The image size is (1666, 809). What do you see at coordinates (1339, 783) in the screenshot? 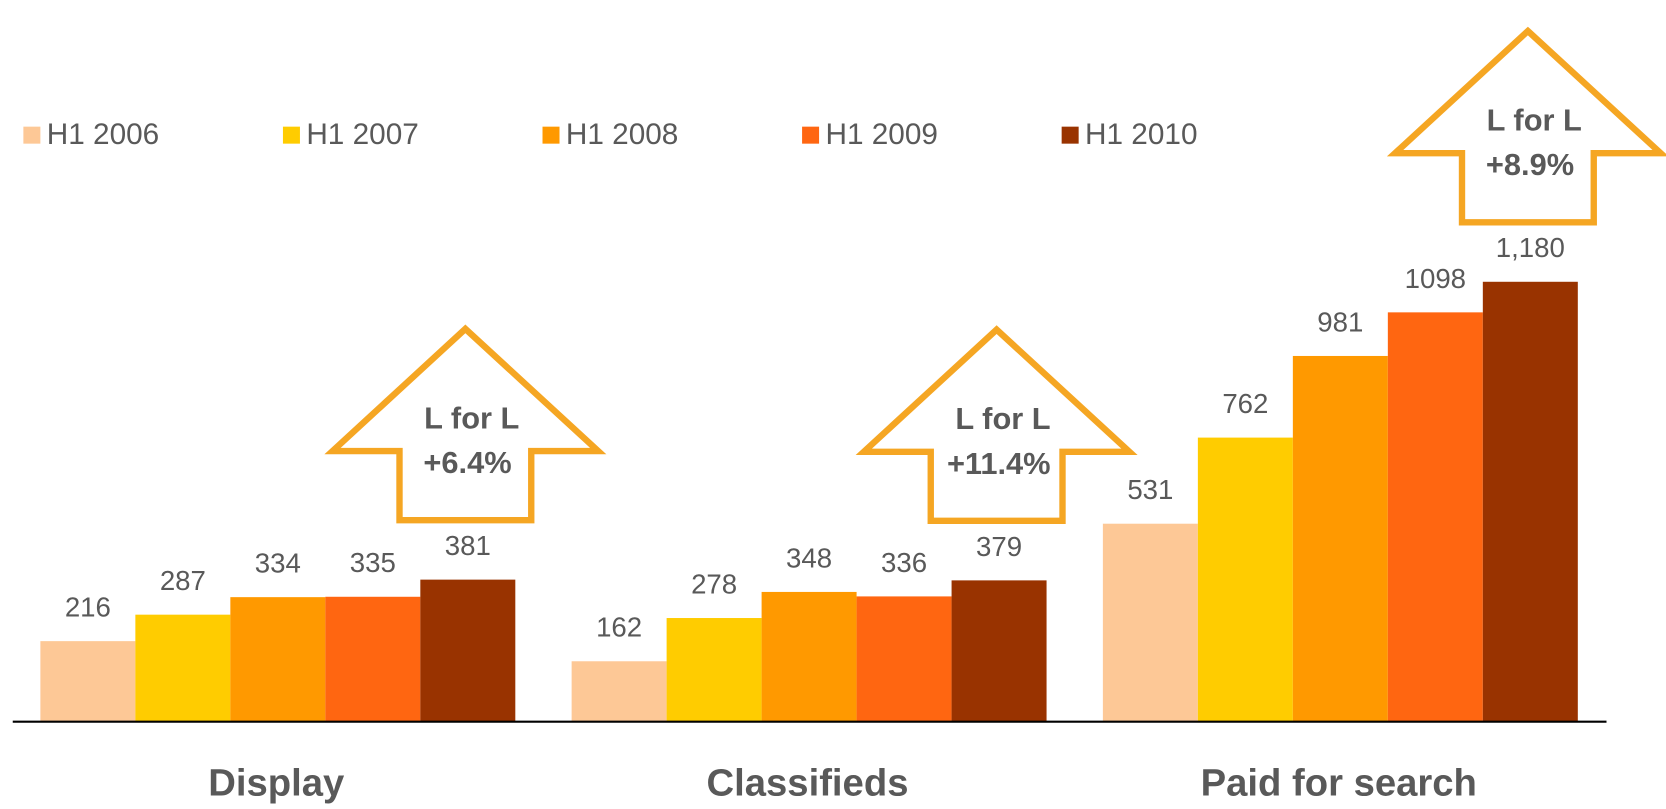
I see `category-label: Paid for search` at bounding box center [1339, 783].